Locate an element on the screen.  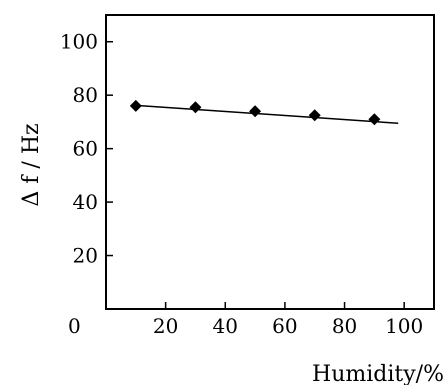
x-tick-label-80: 80 is located at coordinates (344, 326).